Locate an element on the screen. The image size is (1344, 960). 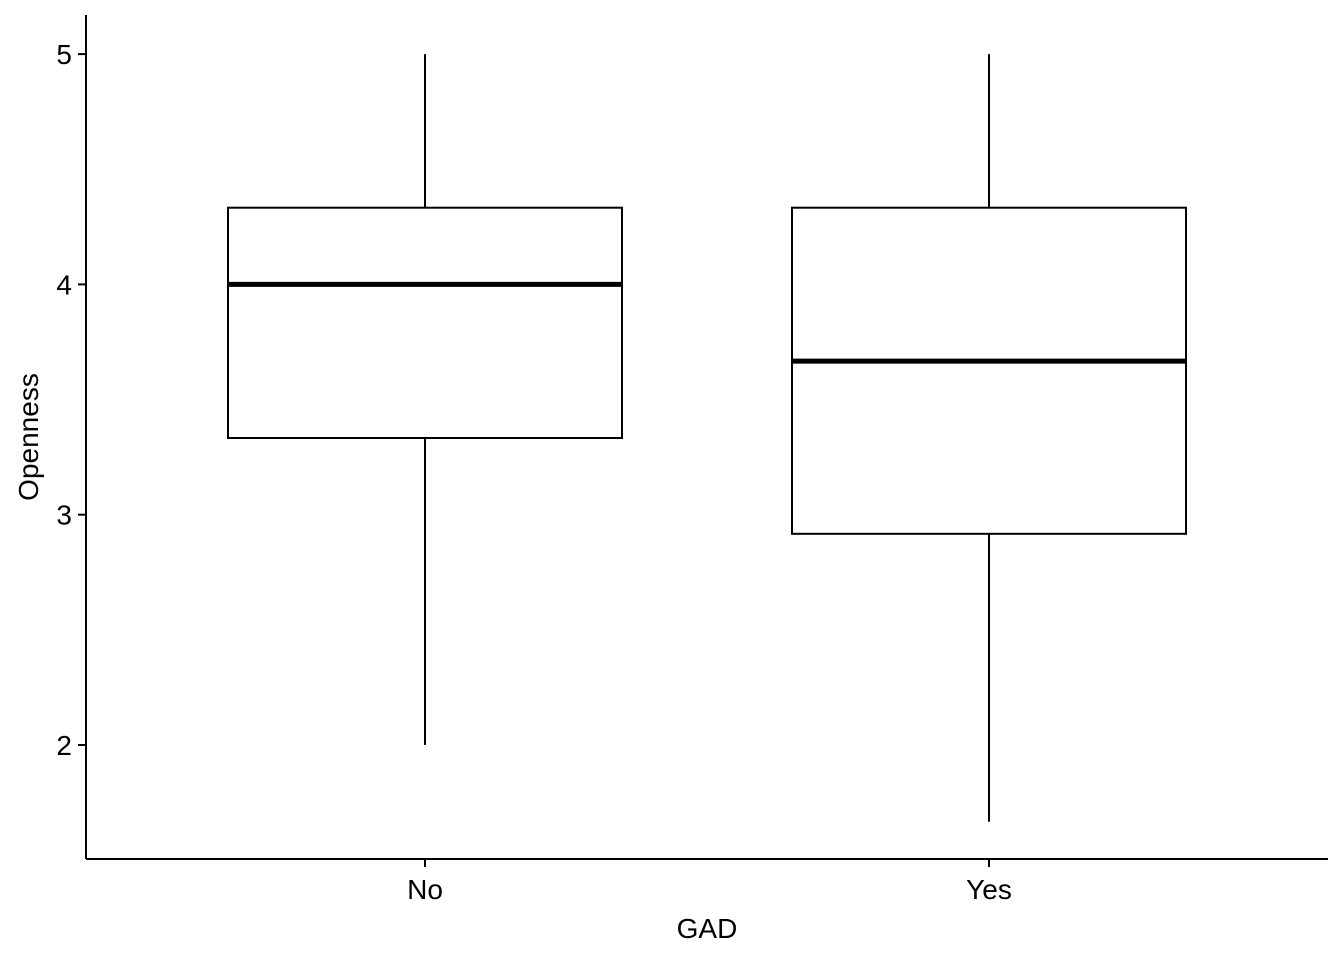
x-axis-ticks: No Yes is located at coordinates (709, 882).